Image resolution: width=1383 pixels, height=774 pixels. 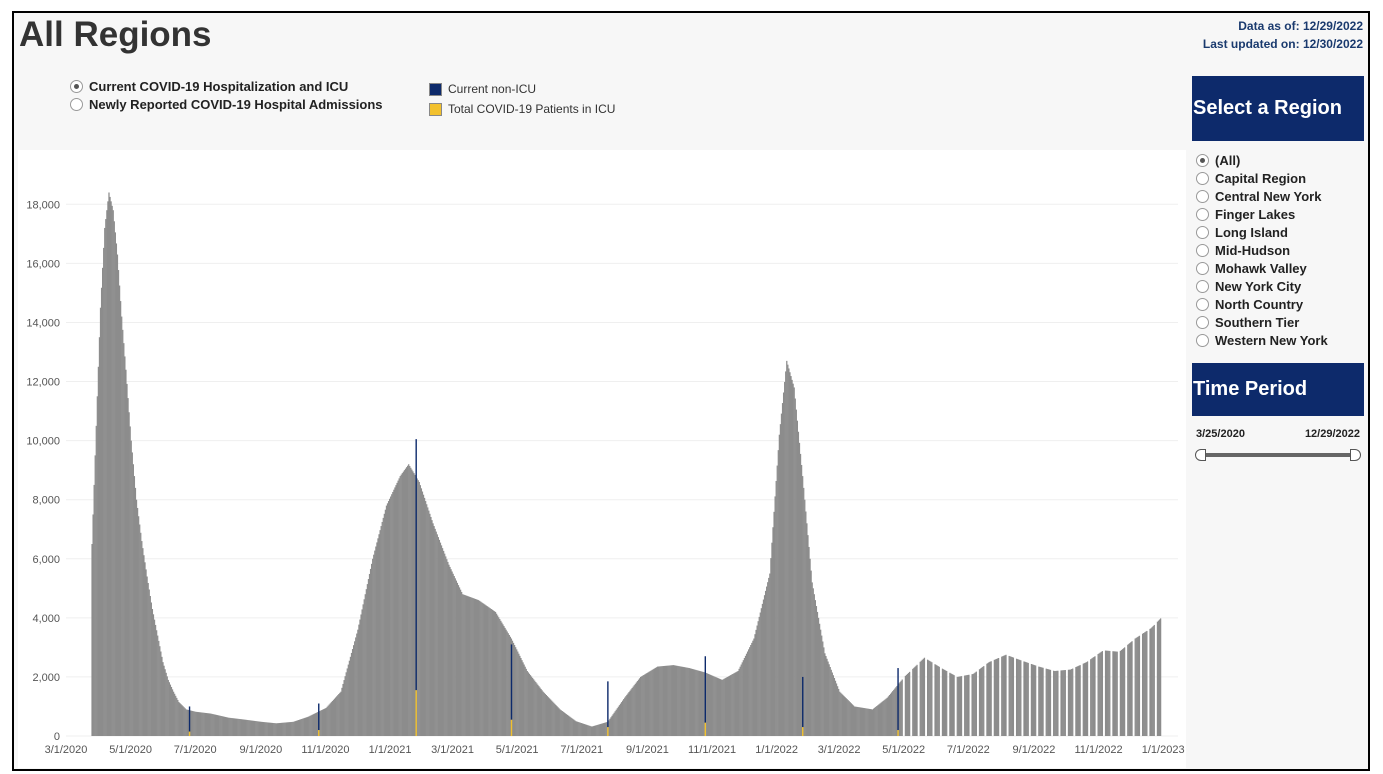 What do you see at coordinates (1202, 250) in the screenshot?
I see `radio-unchecked-icon` at bounding box center [1202, 250].